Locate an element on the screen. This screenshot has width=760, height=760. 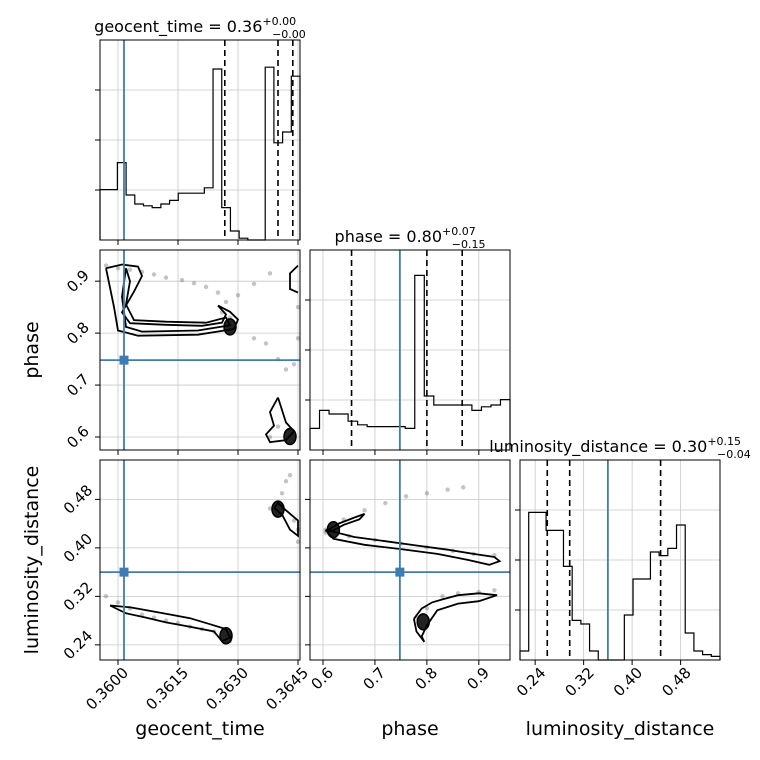
x-tick-label-phase: 0.6 is located at coordinates (323, 679).